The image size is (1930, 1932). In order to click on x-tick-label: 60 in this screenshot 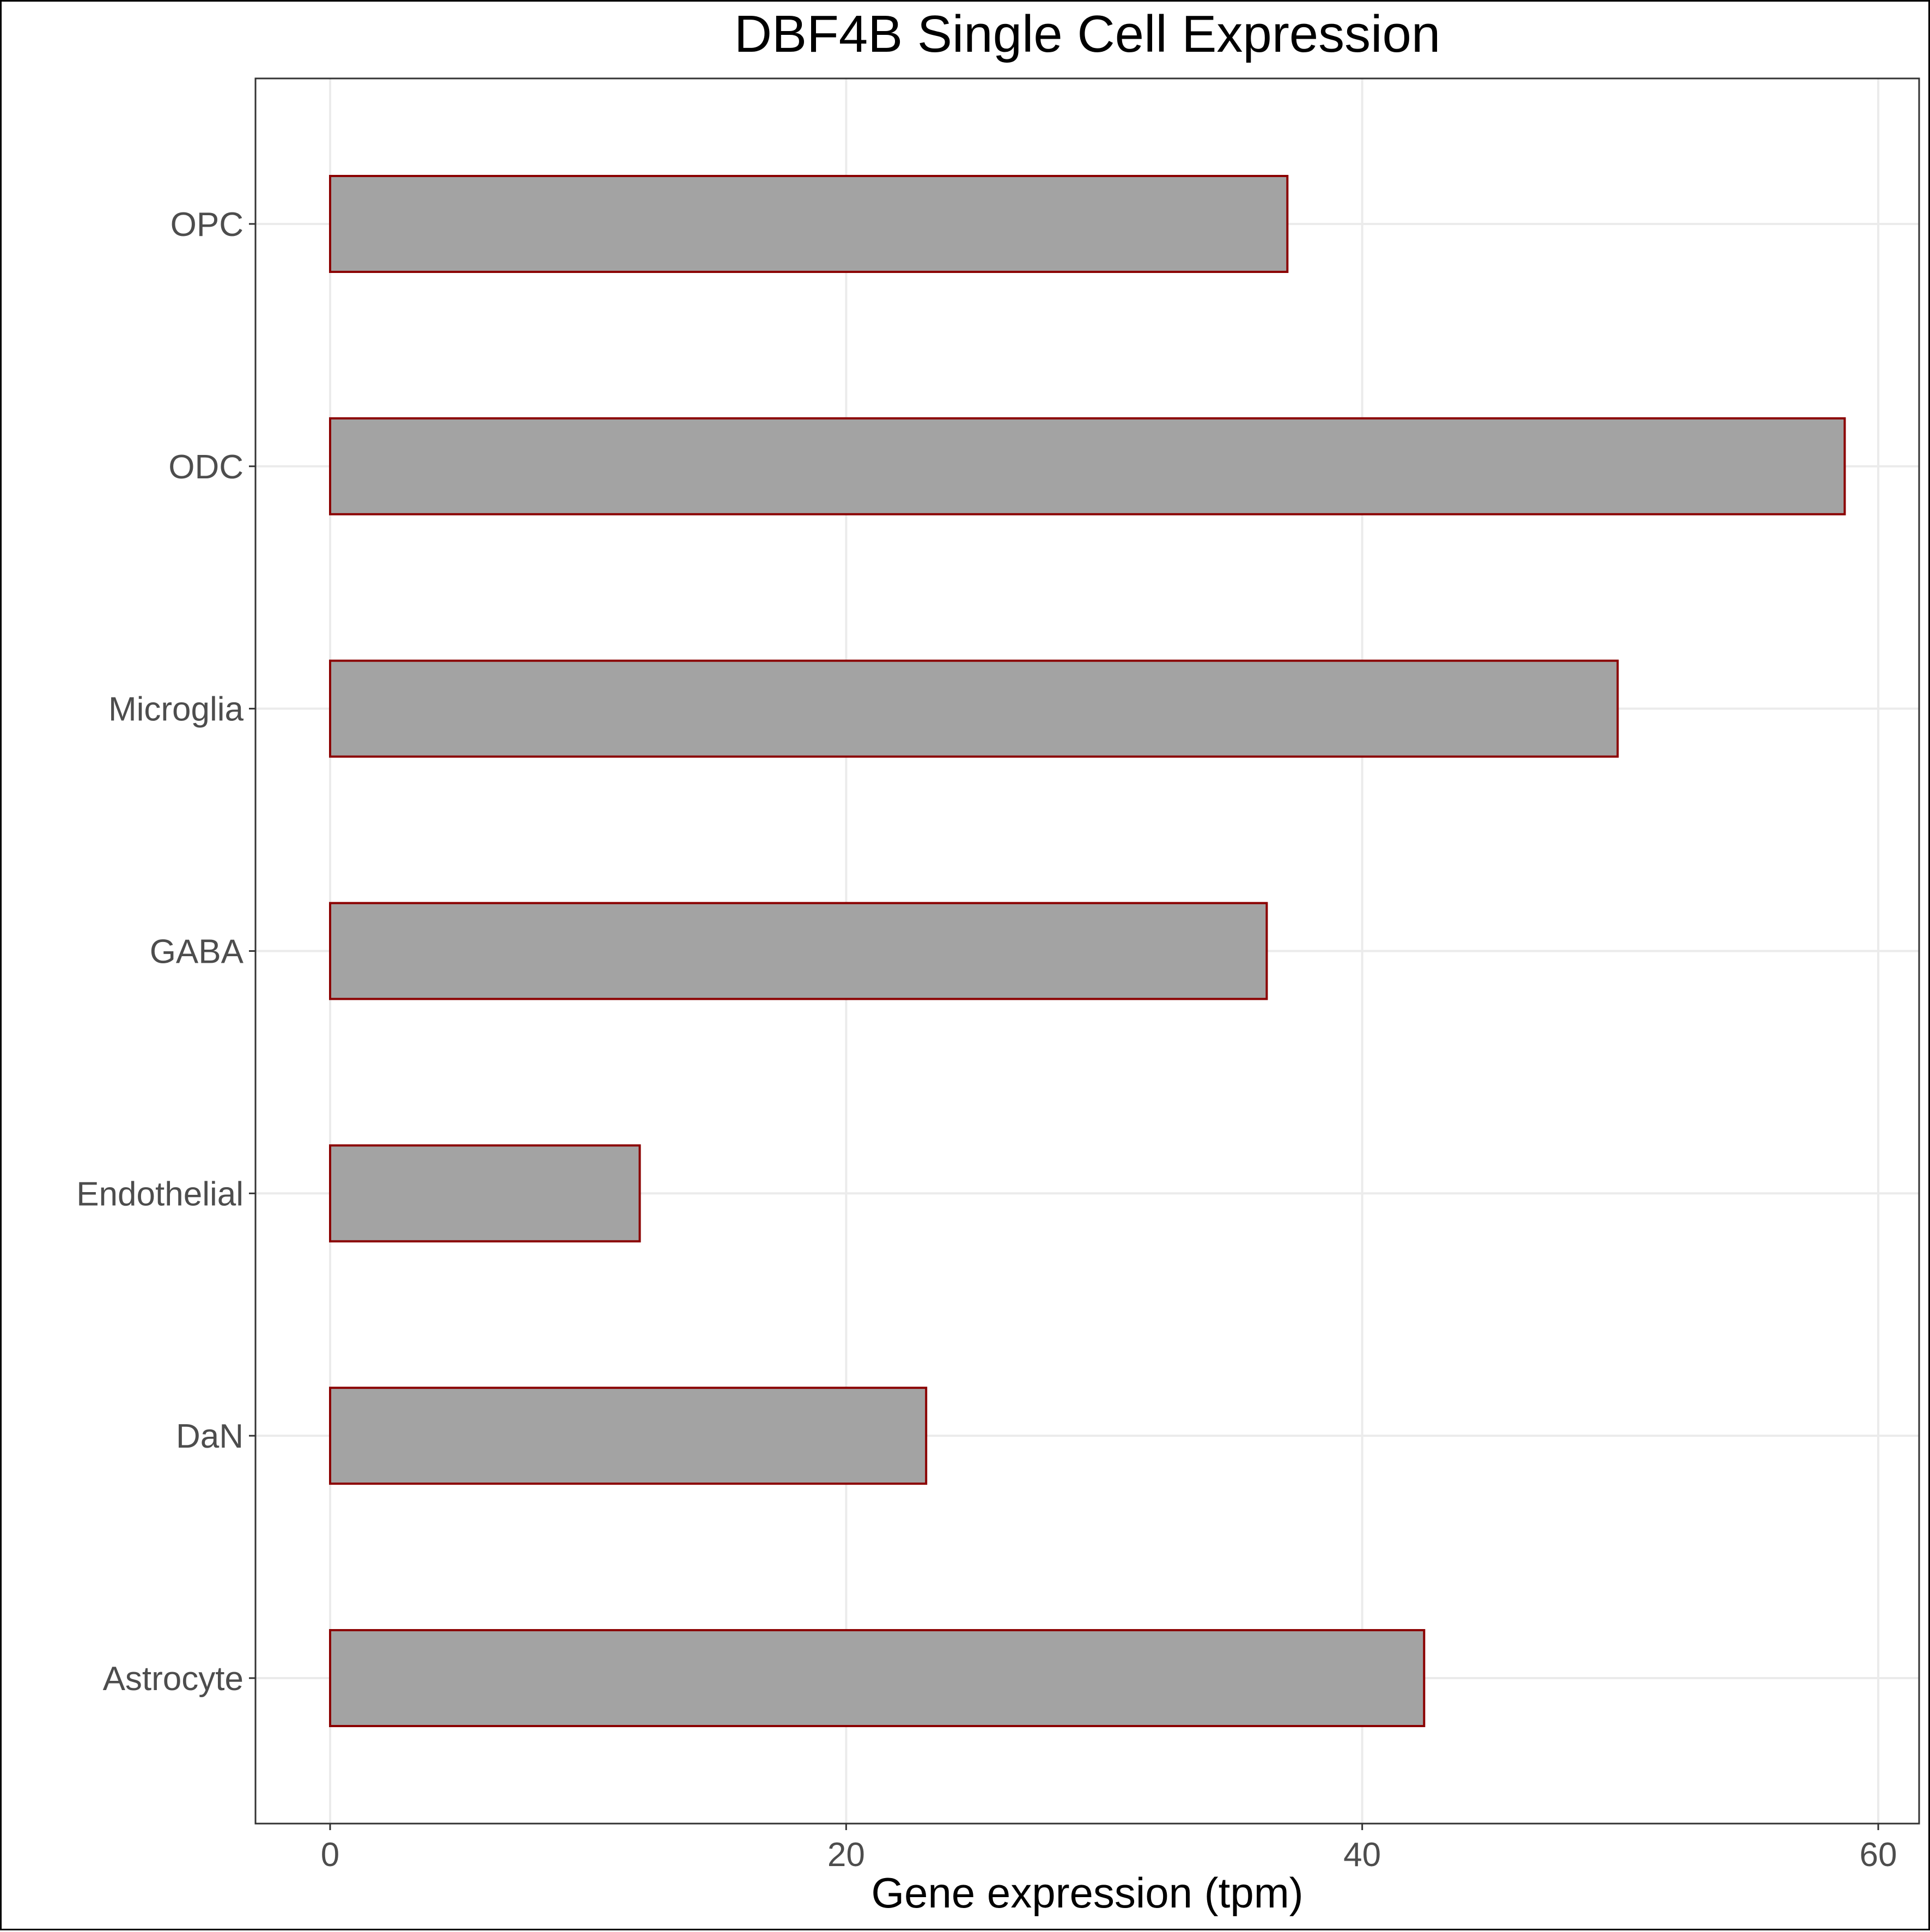, I will do `click(1879, 1855)`.